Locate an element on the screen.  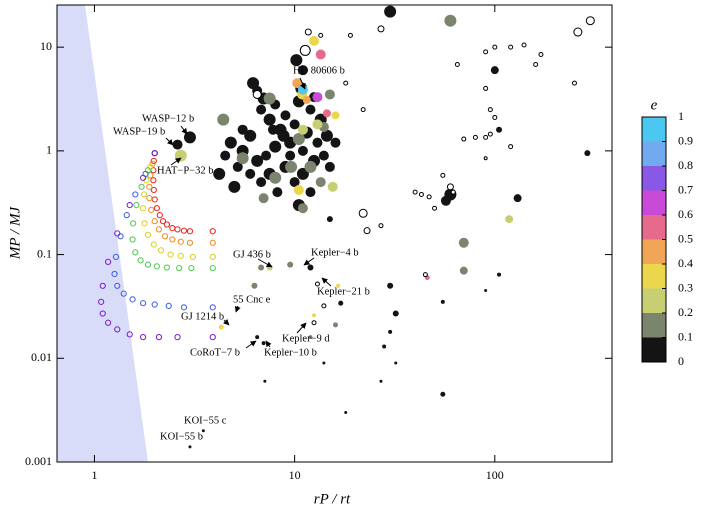
colorbar-label: e is located at coordinates (654, 105).